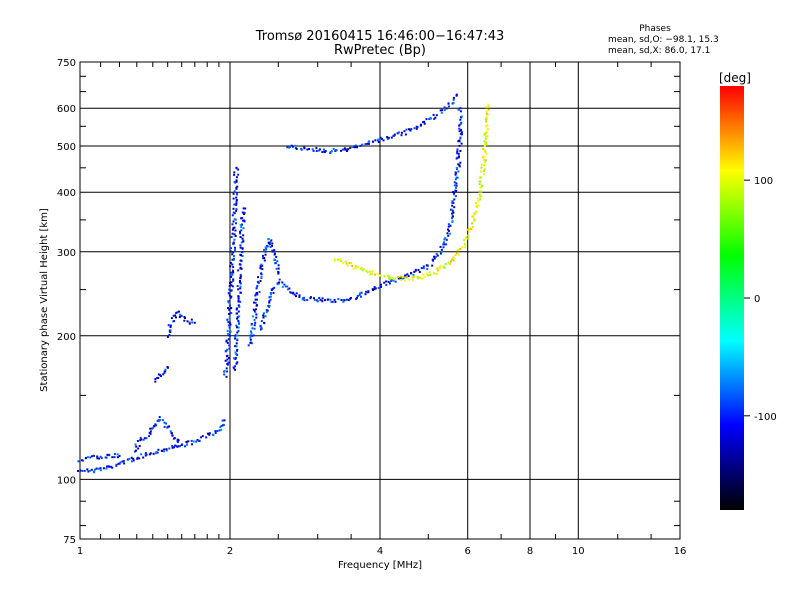 The width and height of the screenshot is (800, 600). I want to click on colorbar-tick-label: 0, so click(757, 299).